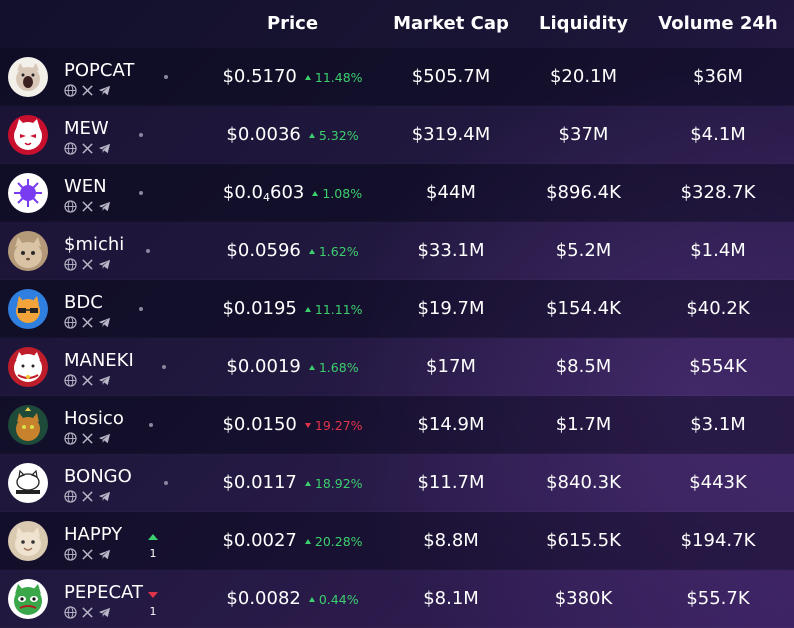  Describe the element at coordinates (94, 418) in the screenshot. I see `token-name: Hosico` at that location.